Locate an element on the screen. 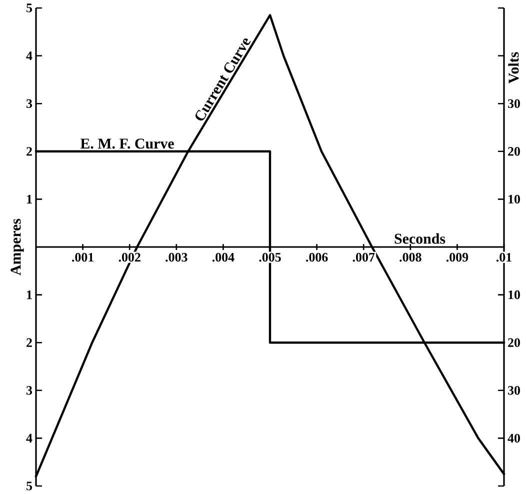  x-tick-label: .006 is located at coordinates (317, 257).